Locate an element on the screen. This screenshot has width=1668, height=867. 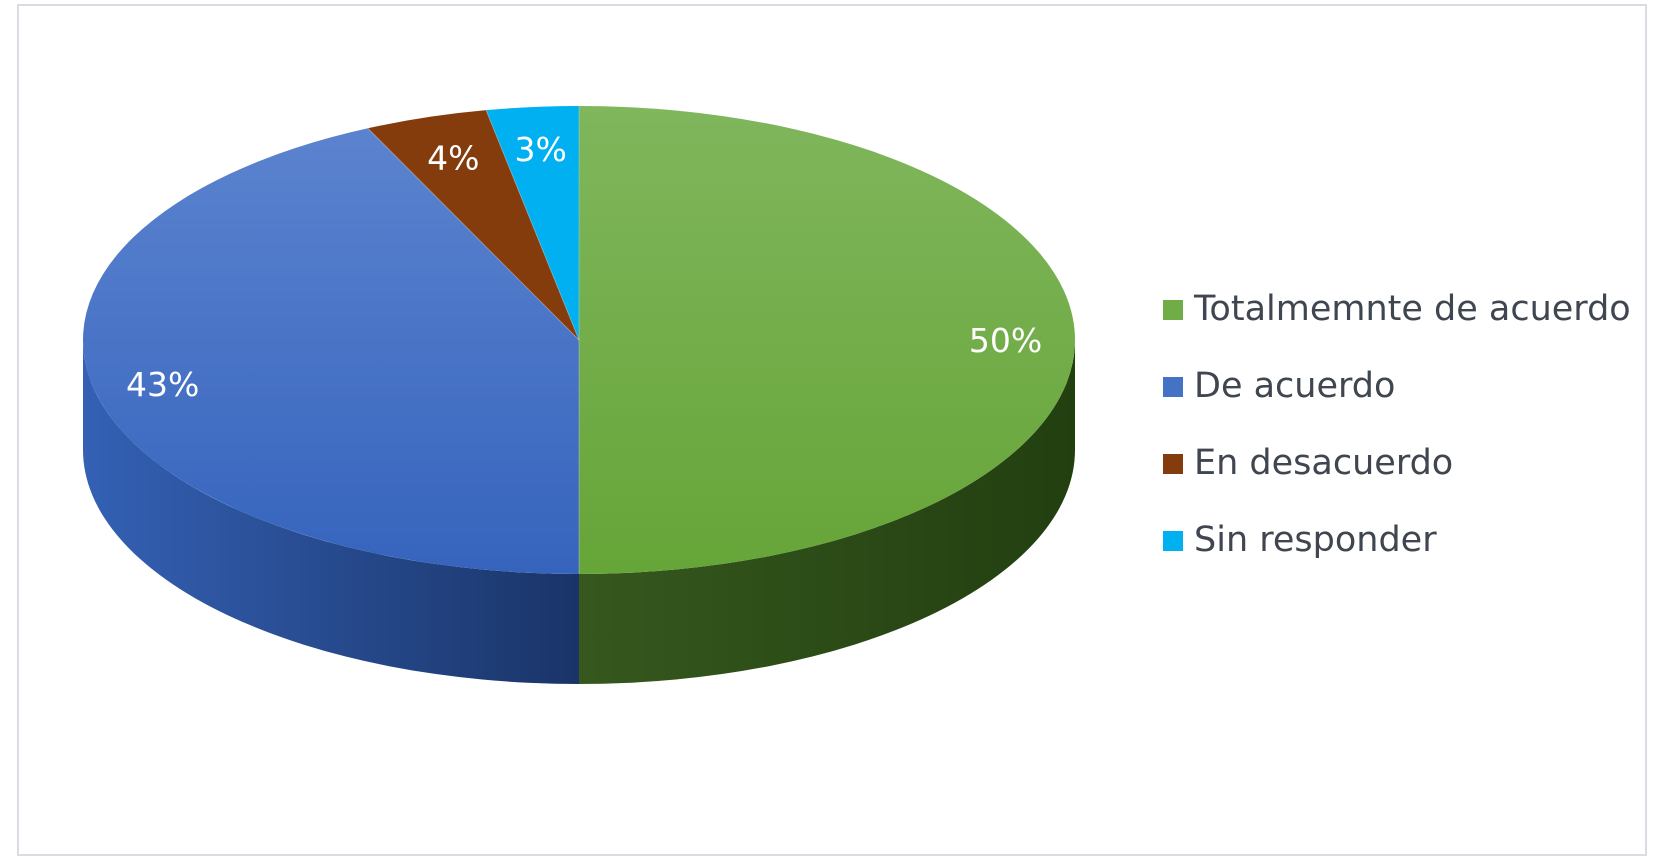
legend-label: En desacuerdo is located at coordinates (1324, 463).